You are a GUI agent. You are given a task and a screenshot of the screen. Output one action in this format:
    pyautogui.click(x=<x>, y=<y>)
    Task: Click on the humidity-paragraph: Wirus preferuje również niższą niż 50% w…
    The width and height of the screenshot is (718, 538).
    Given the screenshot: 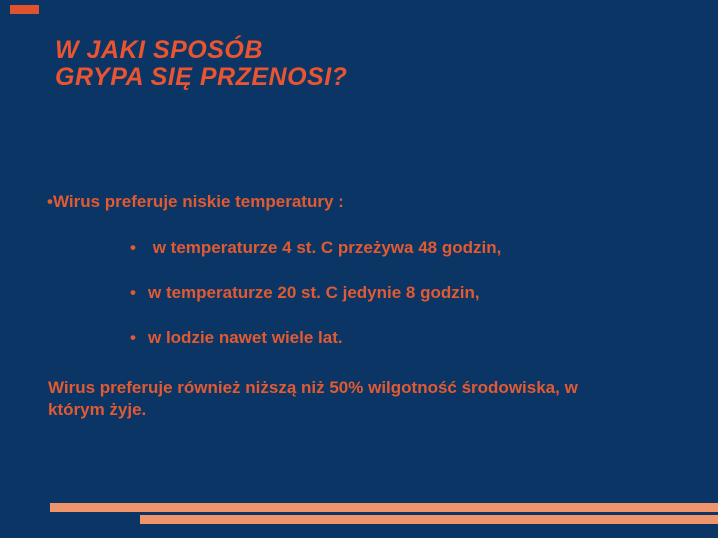 What is the action you would take?
    pyautogui.click(x=313, y=399)
    